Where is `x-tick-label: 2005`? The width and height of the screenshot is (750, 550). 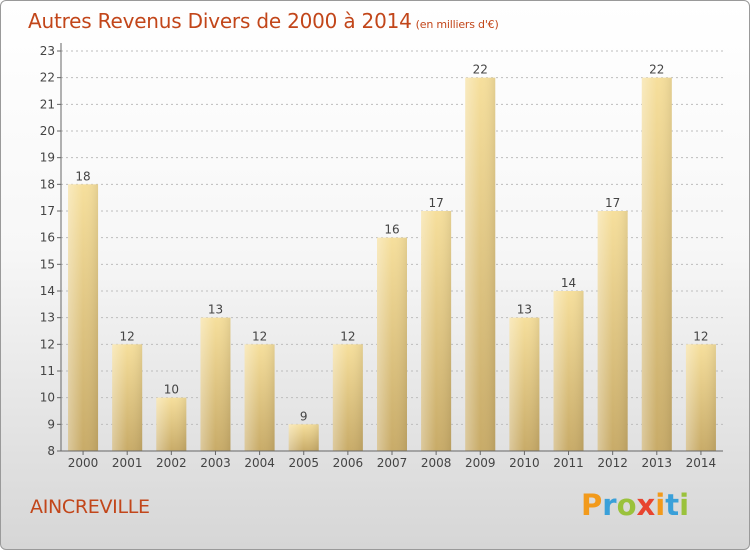
x-tick-label: 2005 is located at coordinates (303, 463).